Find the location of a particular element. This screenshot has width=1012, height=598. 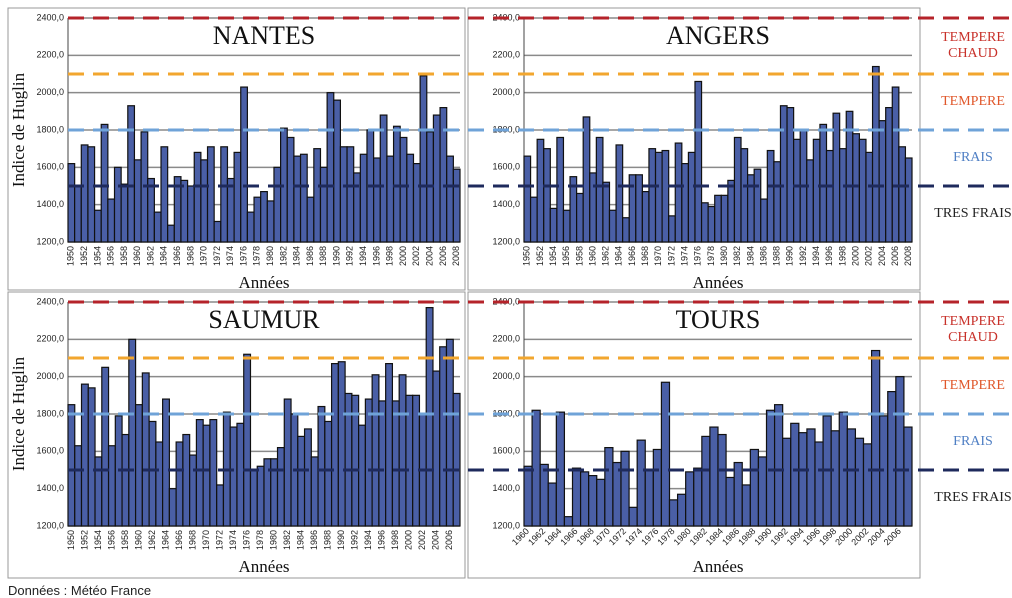

x-tick-label: 1954 is located at coordinates (553, 256).